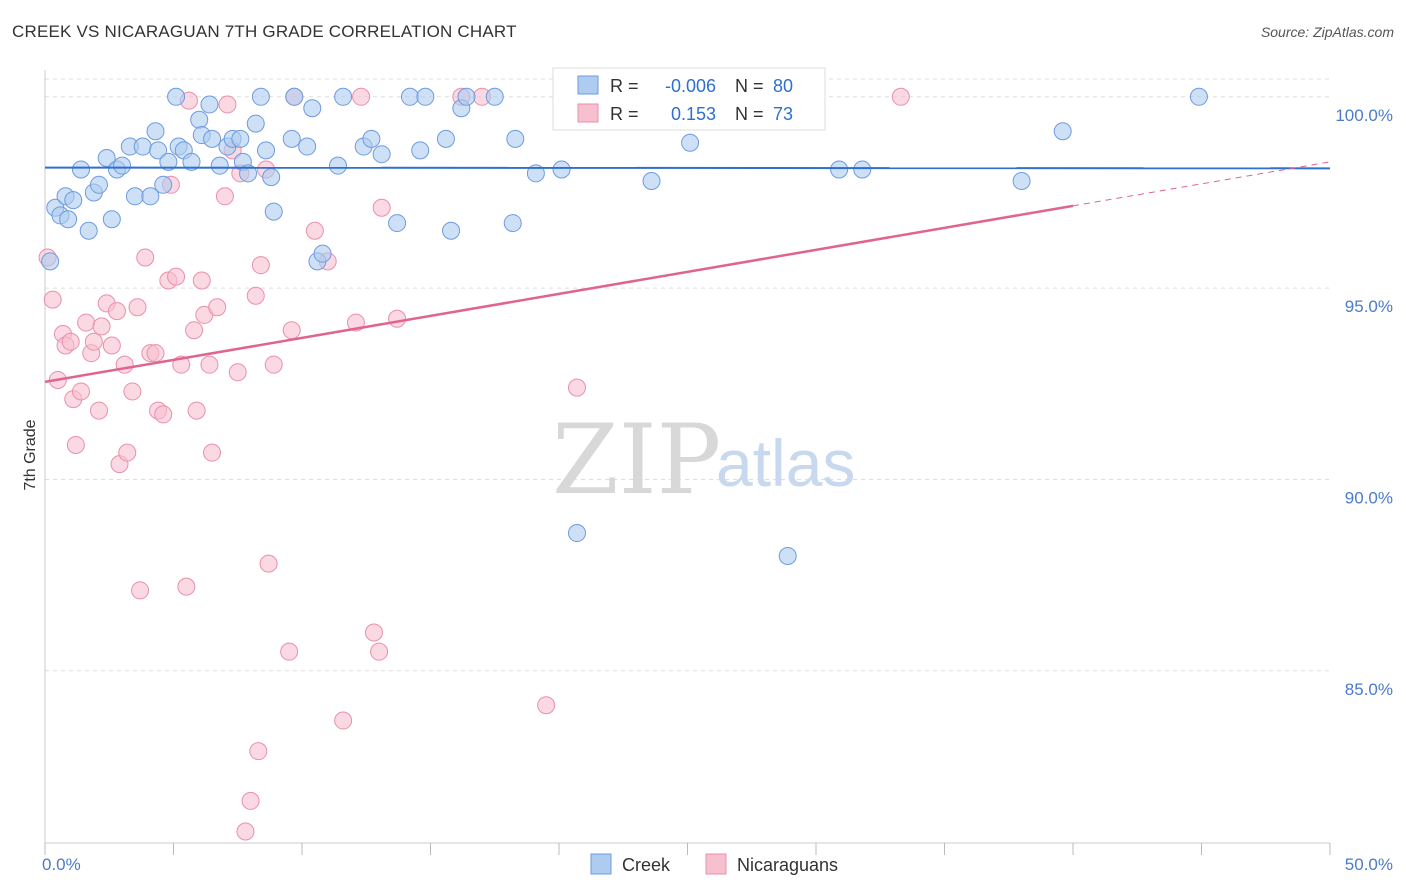 This screenshot has height=892, width=1406. Describe the element at coordinates (601, 864) in the screenshot. I see `bottom-legend-creek-swatch` at that location.